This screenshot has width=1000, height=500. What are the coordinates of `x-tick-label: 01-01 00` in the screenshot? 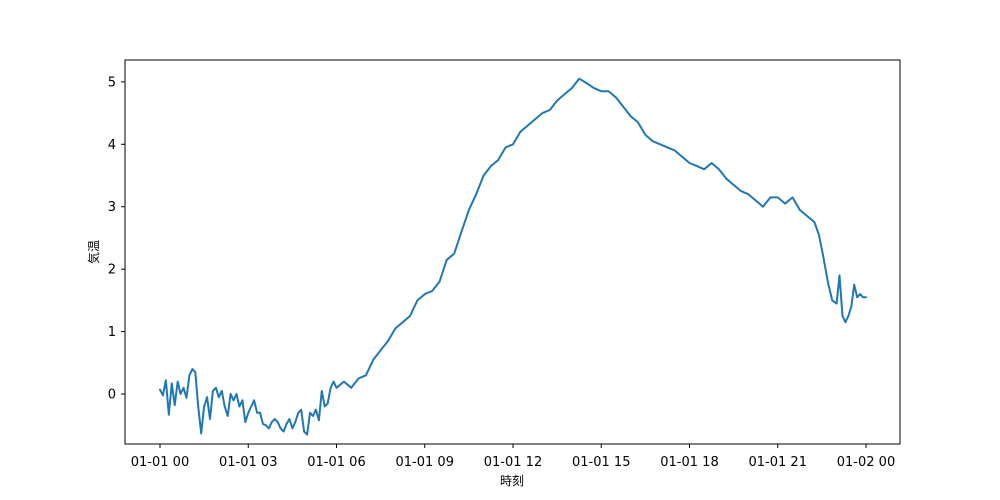 It's located at (160, 462).